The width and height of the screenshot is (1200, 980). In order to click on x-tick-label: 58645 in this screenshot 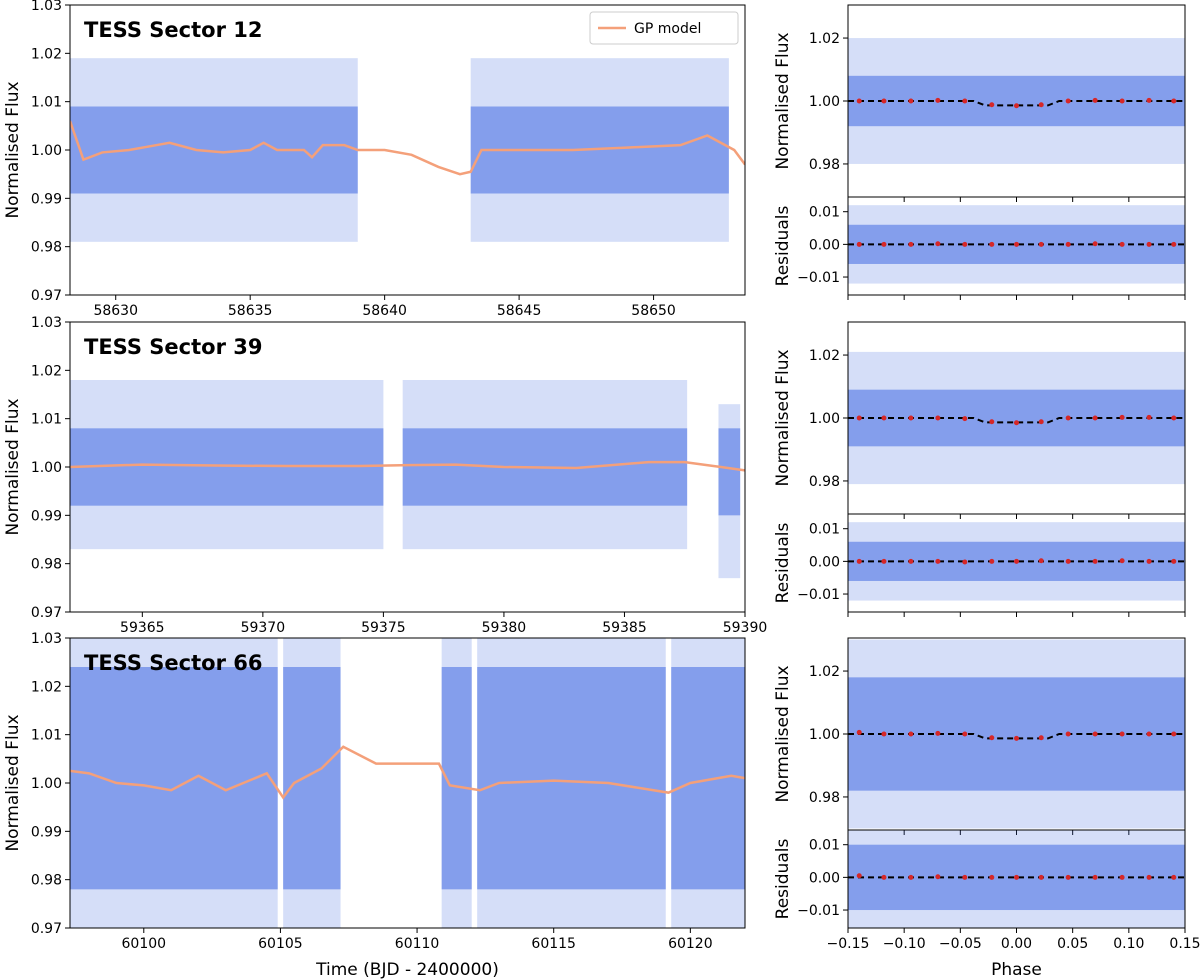, I will do `click(519, 311)`.